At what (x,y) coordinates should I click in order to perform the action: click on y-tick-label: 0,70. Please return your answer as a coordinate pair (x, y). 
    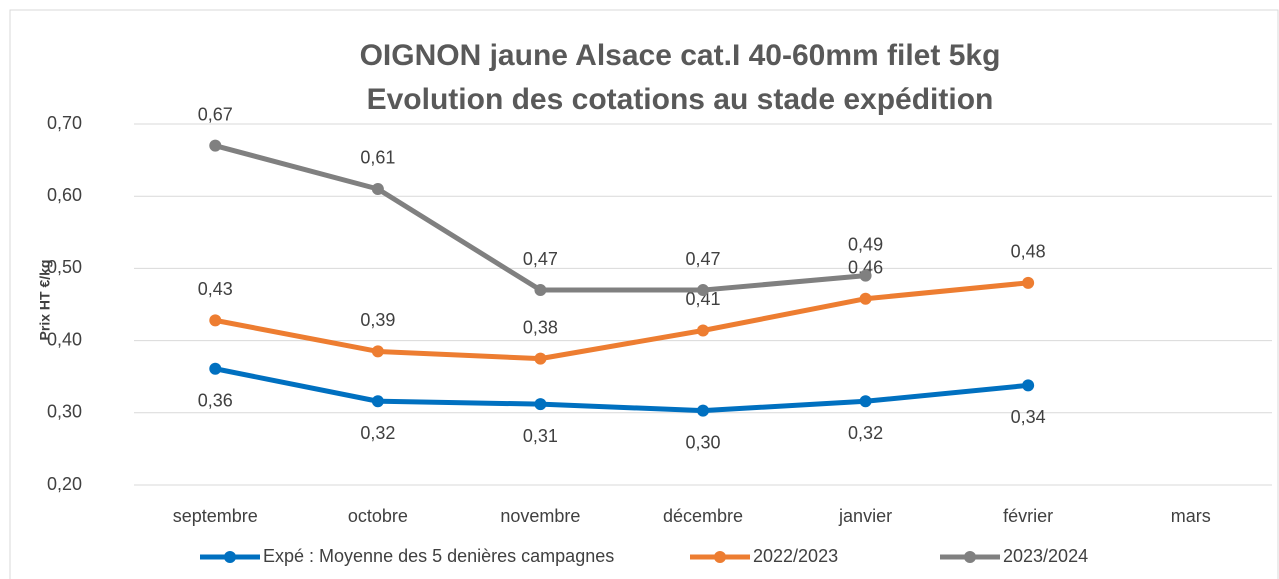
    Looking at the image, I should click on (64, 123).